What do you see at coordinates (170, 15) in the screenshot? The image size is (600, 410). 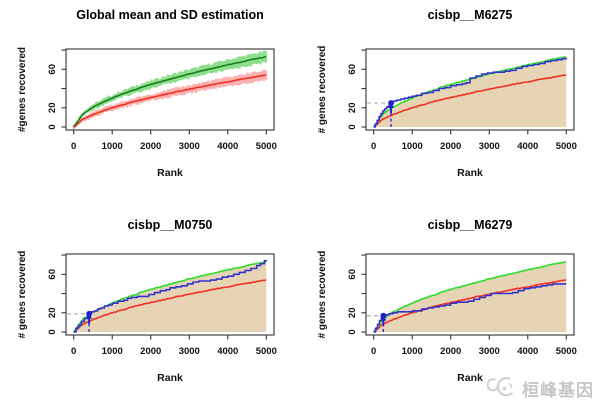 I see `panel-title: Global mean and SD estimation` at bounding box center [170, 15].